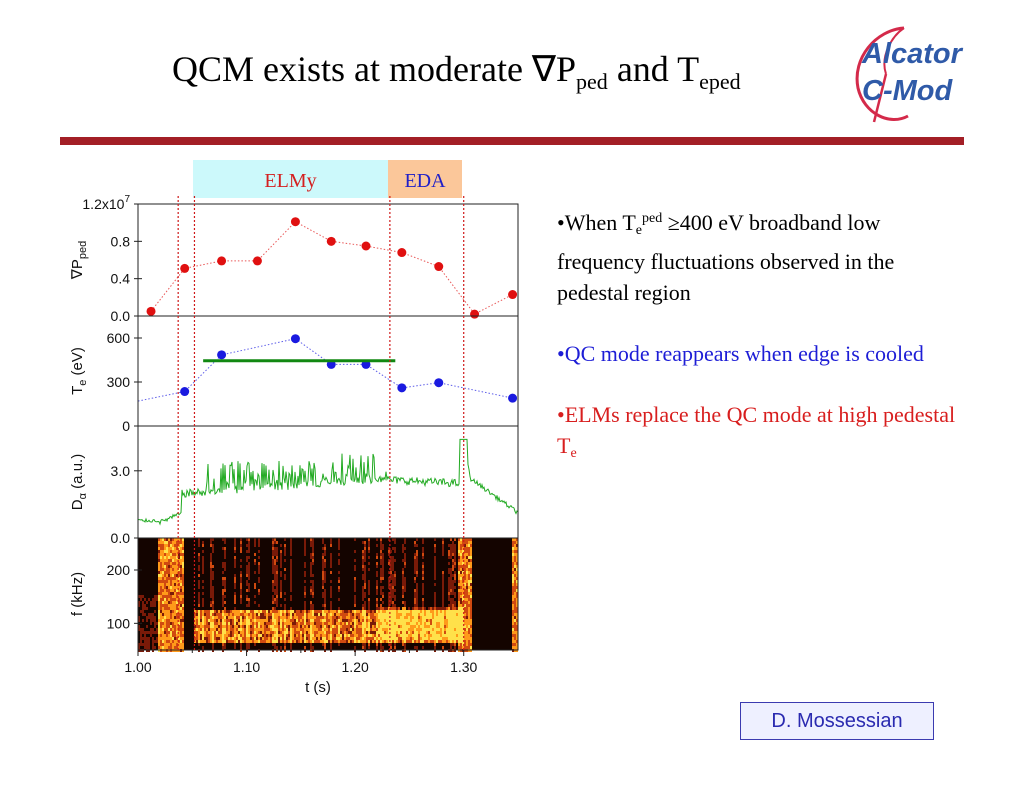 Image resolution: width=1024 pixels, height=792 pixels. Describe the element at coordinates (119, 623) in the screenshot. I see `y-tick-label: 100` at that location.